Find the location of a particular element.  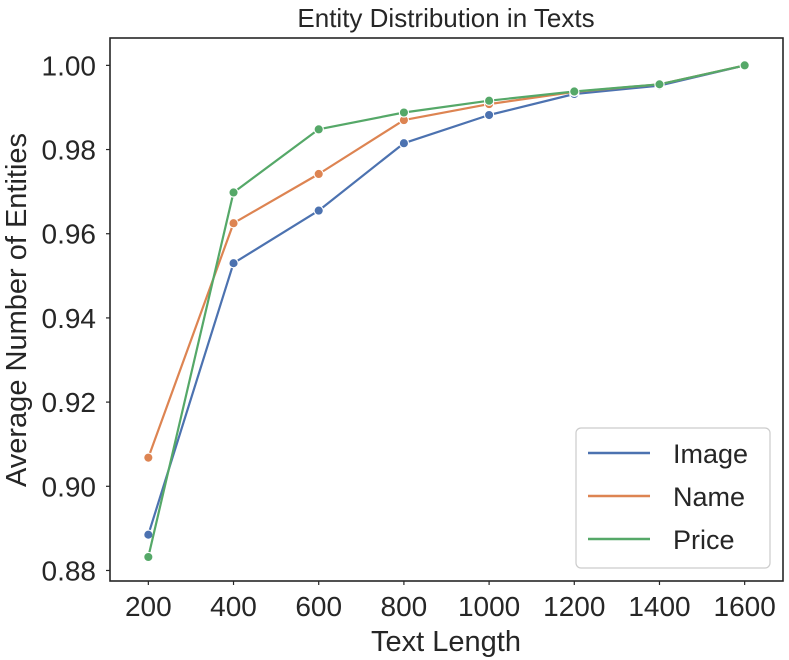

x-axis-label: Text Length is located at coordinates (446, 642).